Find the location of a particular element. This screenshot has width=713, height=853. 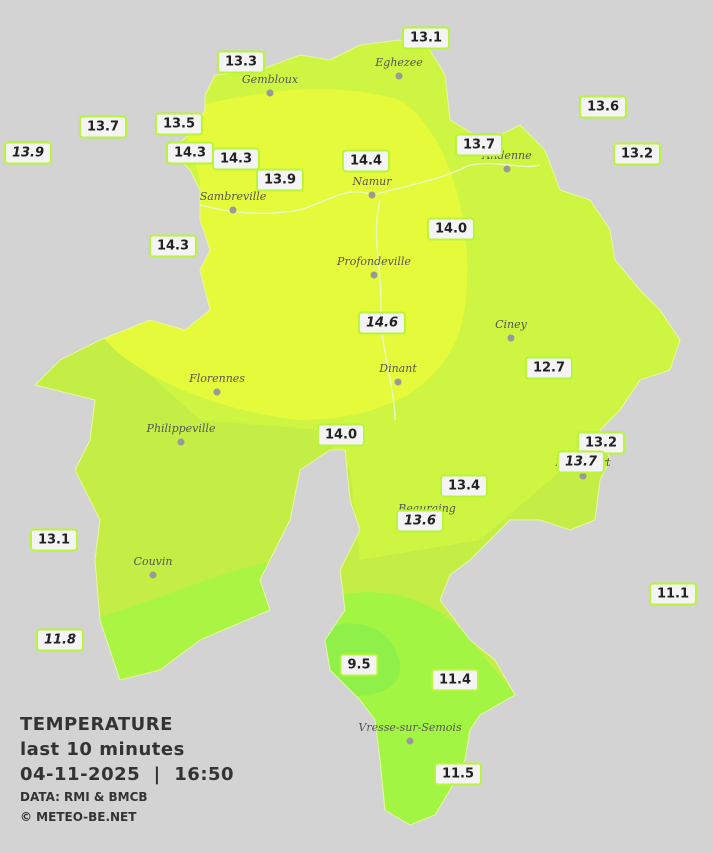

city-name: Dinant is located at coordinates (398, 368).